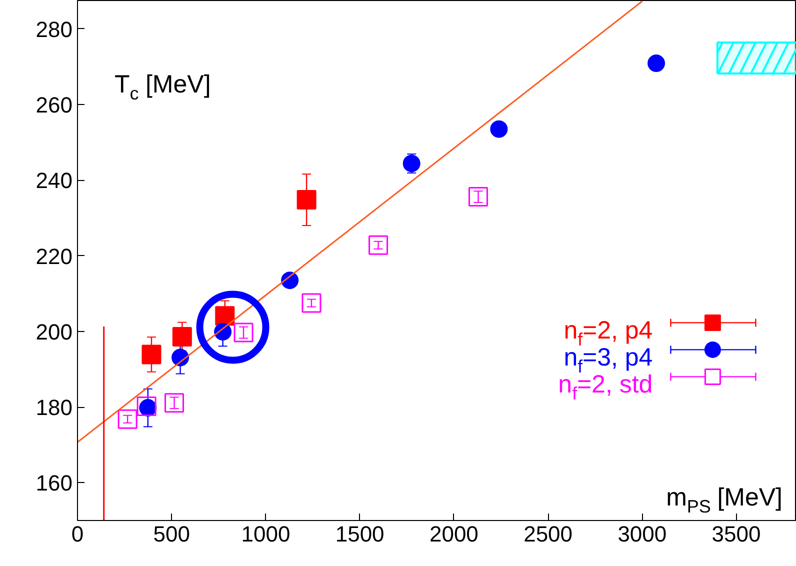  I want to click on x-tick-label: 3000, so click(642, 534).